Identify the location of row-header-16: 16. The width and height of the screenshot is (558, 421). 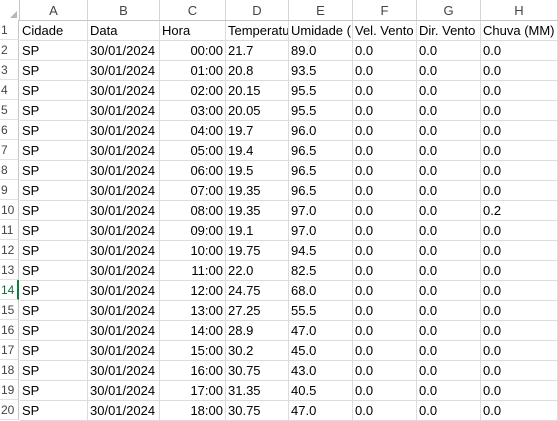
(9, 330).